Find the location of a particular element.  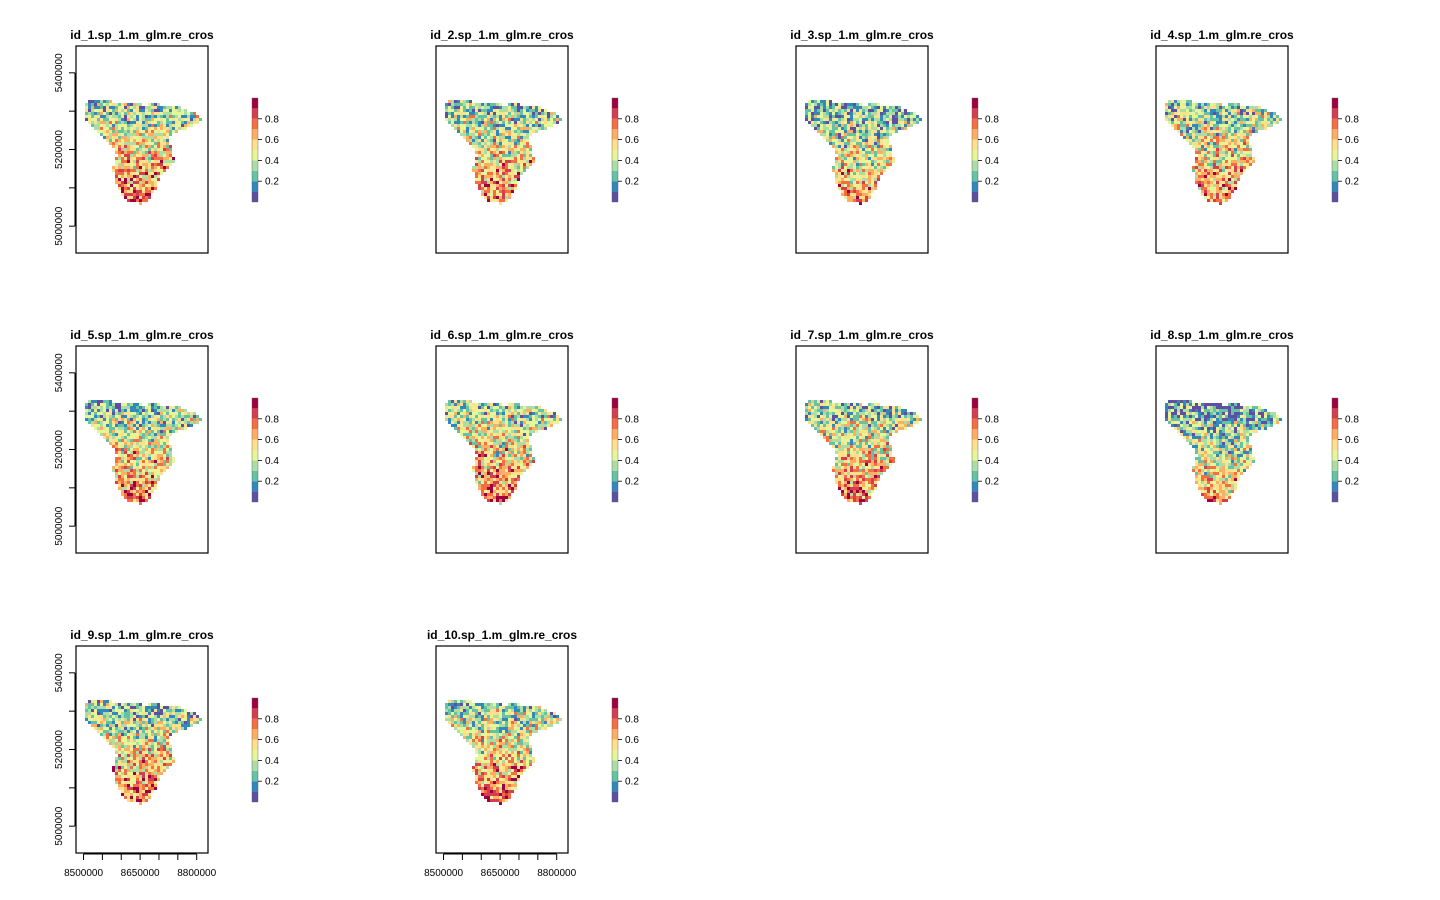

colorbar-segment is located at coordinates (975, 176).